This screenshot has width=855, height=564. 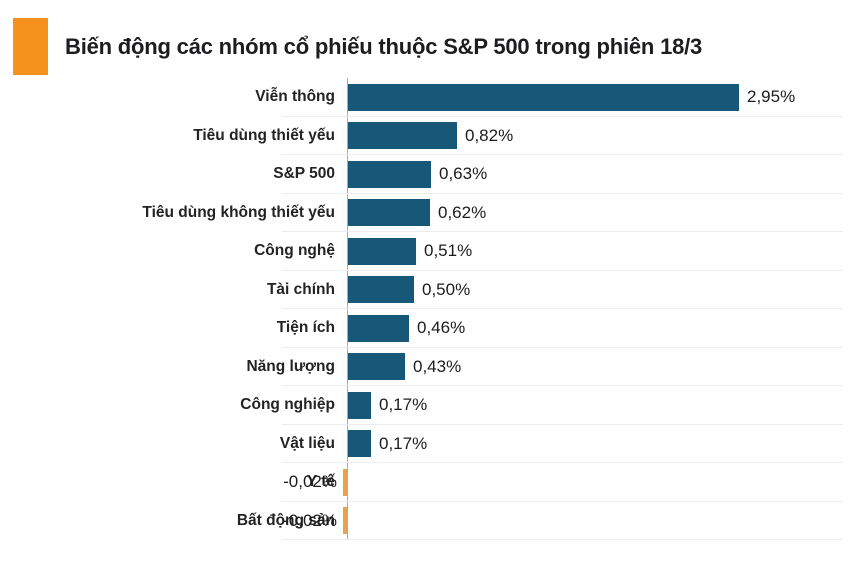 I want to click on chart-row: Năng lượng 0,43%, so click(x=427, y=367).